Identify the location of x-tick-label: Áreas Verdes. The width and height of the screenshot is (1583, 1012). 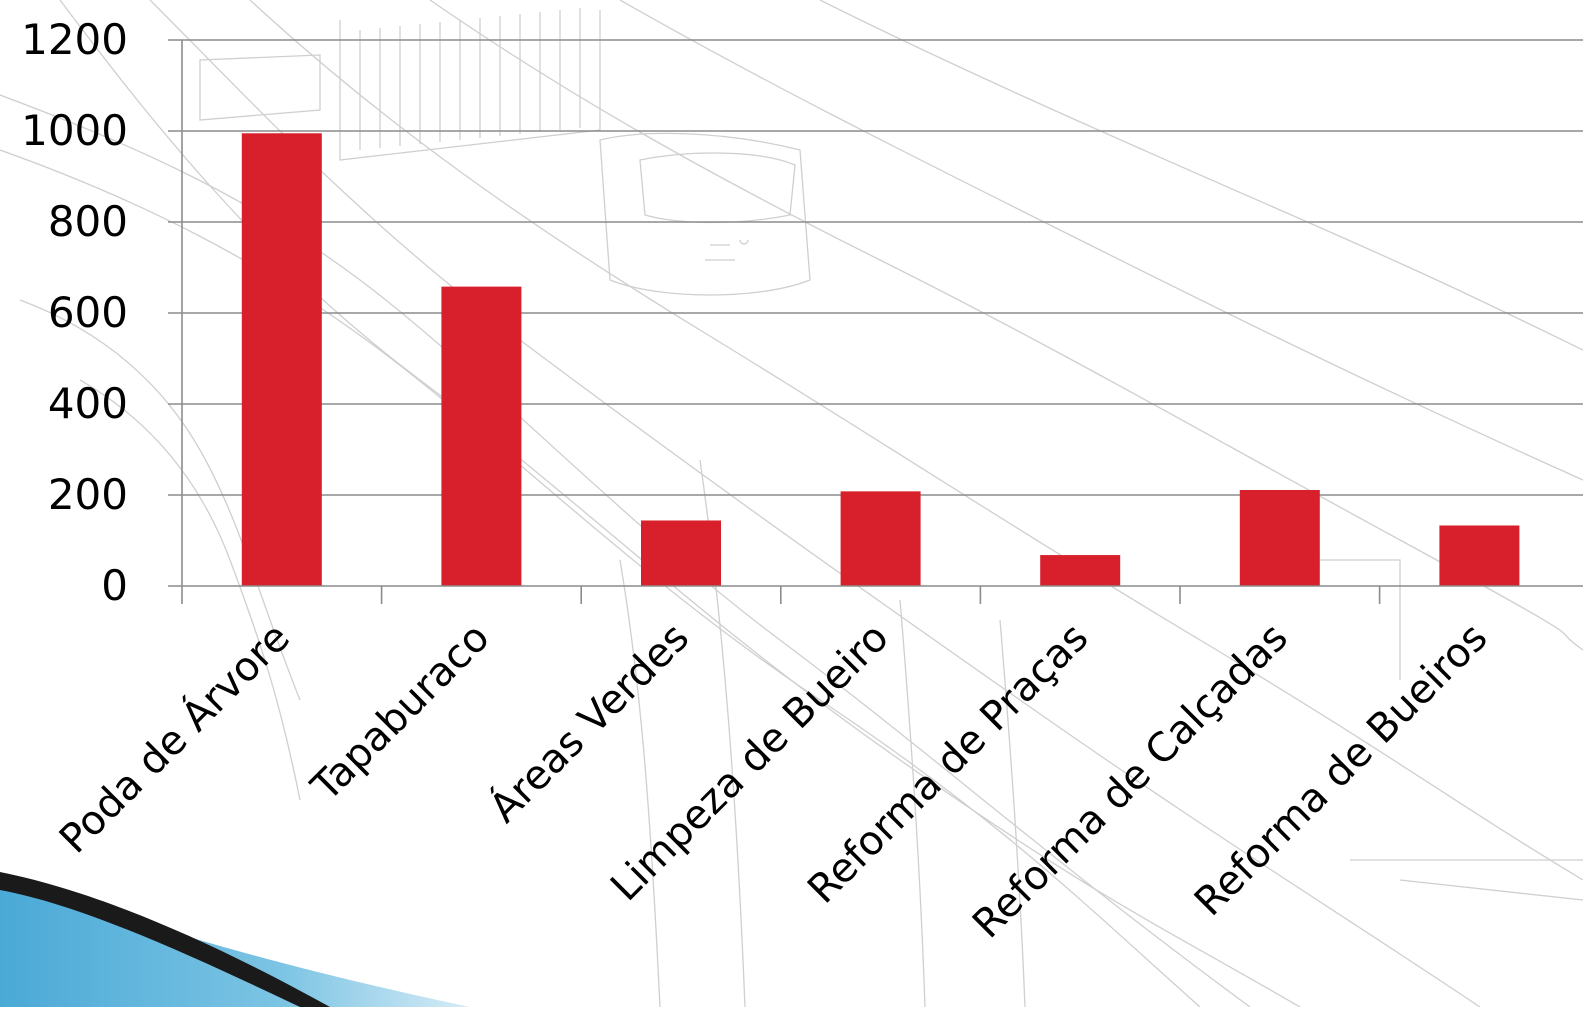
(589, 722).